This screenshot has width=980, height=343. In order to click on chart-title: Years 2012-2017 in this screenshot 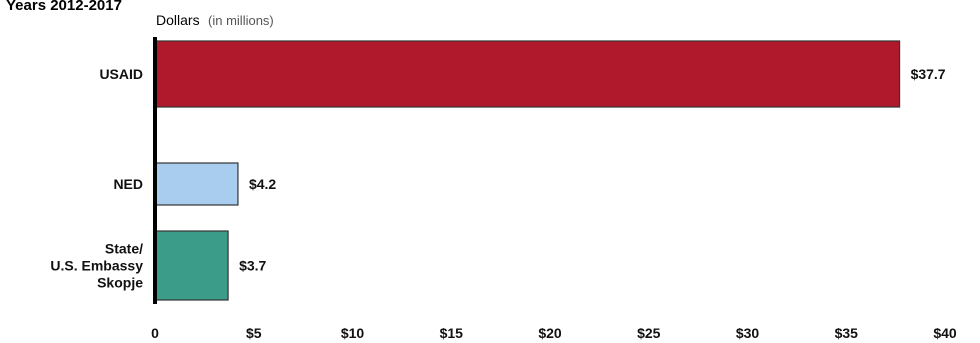, I will do `click(64, 7)`.